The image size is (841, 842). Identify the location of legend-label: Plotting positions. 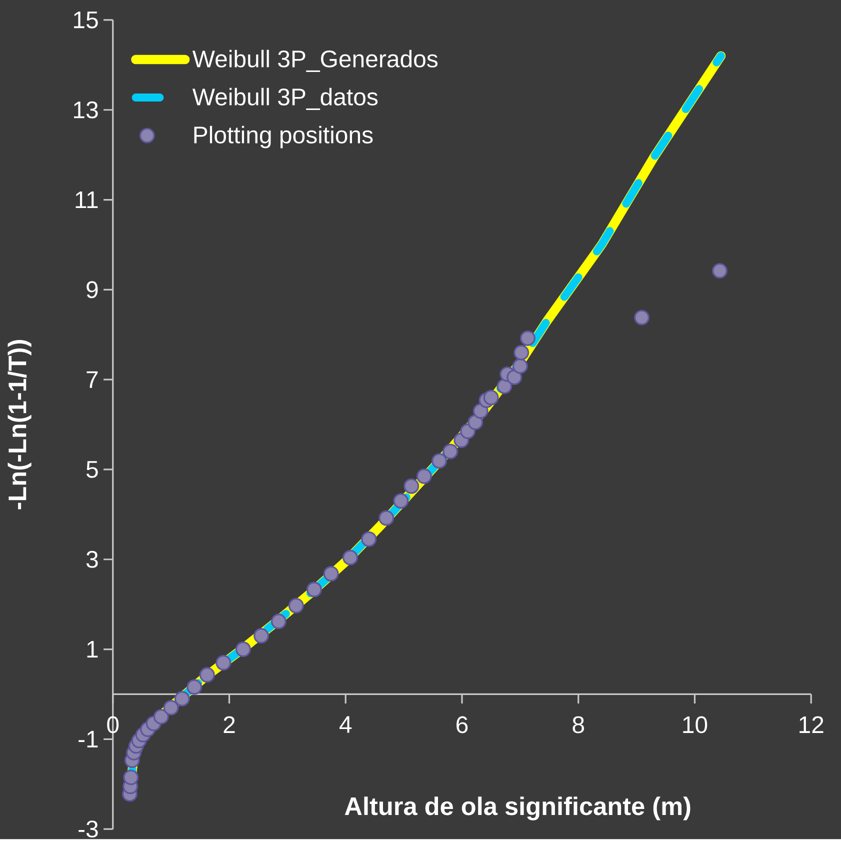
(283, 137).